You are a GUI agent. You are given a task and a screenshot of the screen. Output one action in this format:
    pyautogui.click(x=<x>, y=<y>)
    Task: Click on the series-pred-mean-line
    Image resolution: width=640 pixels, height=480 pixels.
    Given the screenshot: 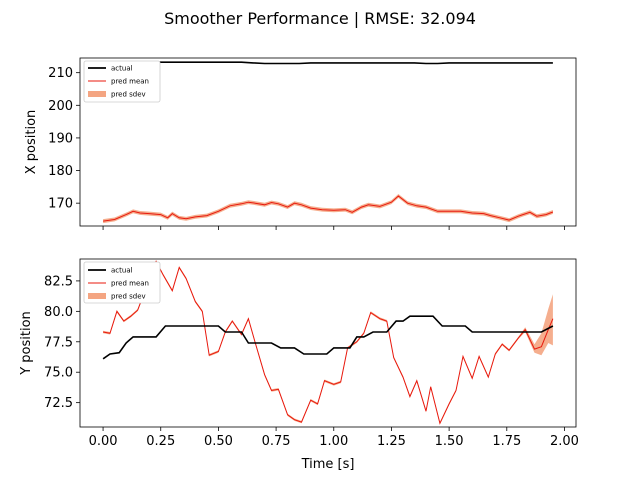 What is the action you would take?
    pyautogui.click(x=328, y=208)
    